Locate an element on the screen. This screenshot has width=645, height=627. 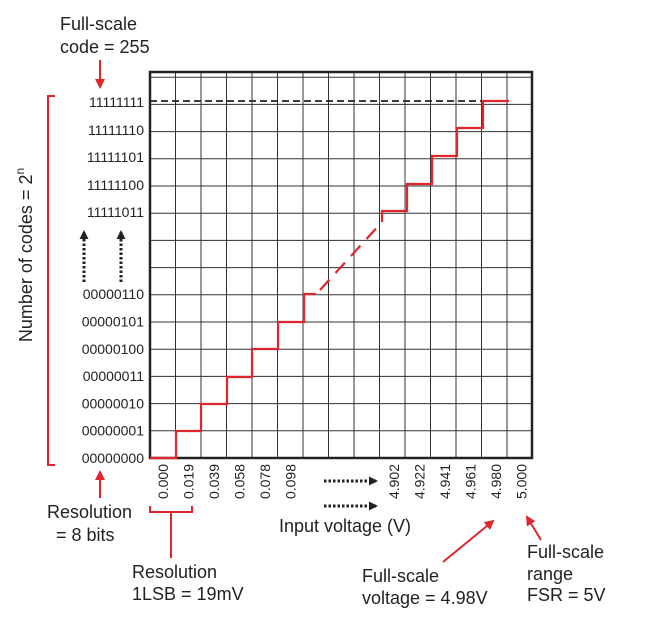
y-code-label: 00000101 is located at coordinates (113, 322).